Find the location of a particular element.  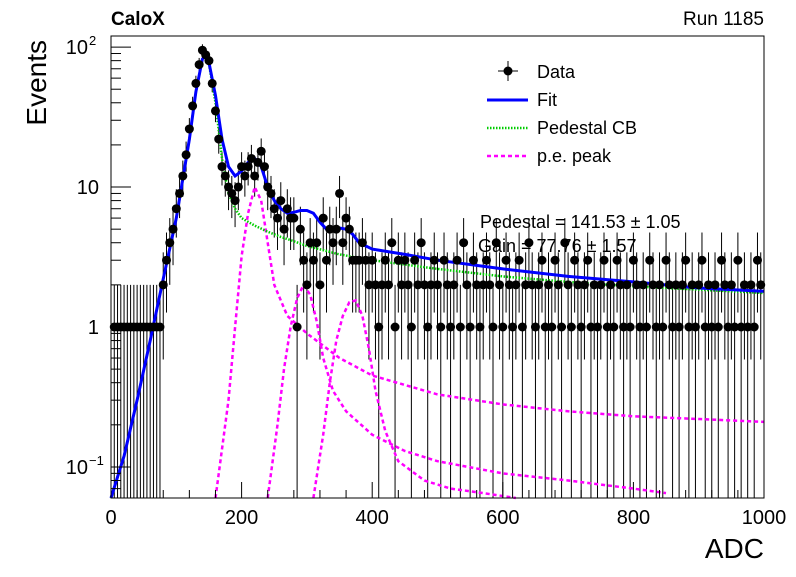

y-tick-label: 1 is located at coordinates (93, 328).